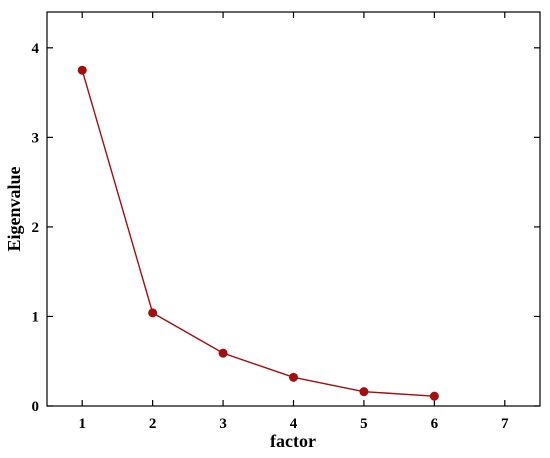 This screenshot has height=458, width=550. Describe the element at coordinates (223, 424) in the screenshot. I see `x-tick-label: 3` at that location.